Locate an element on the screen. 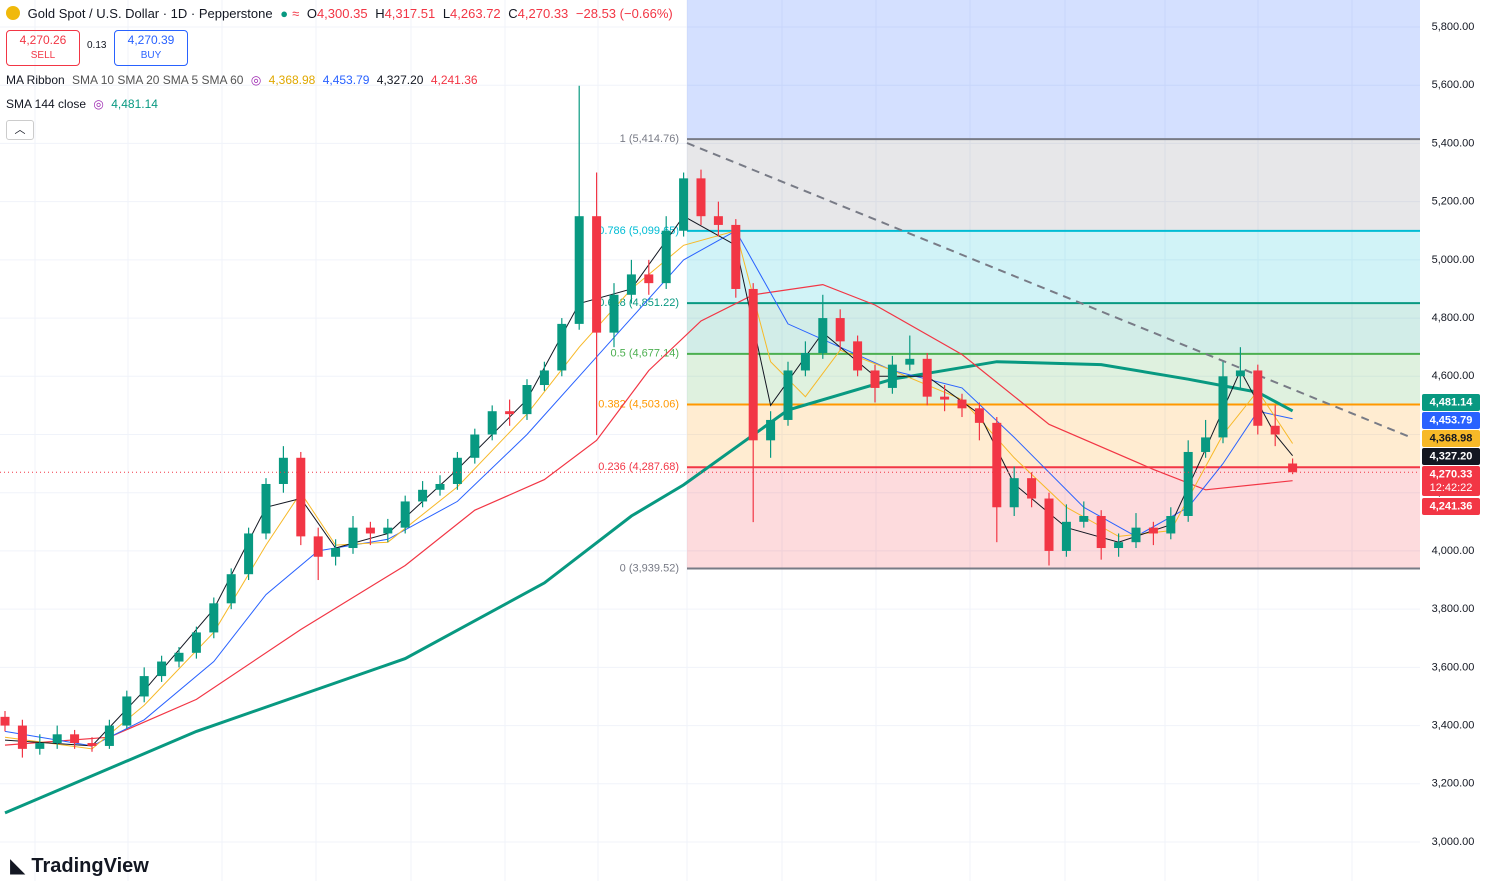 This screenshot has height=881, width=1486. fib-label: 0.786 (5,099.65) is located at coordinates (638, 231).